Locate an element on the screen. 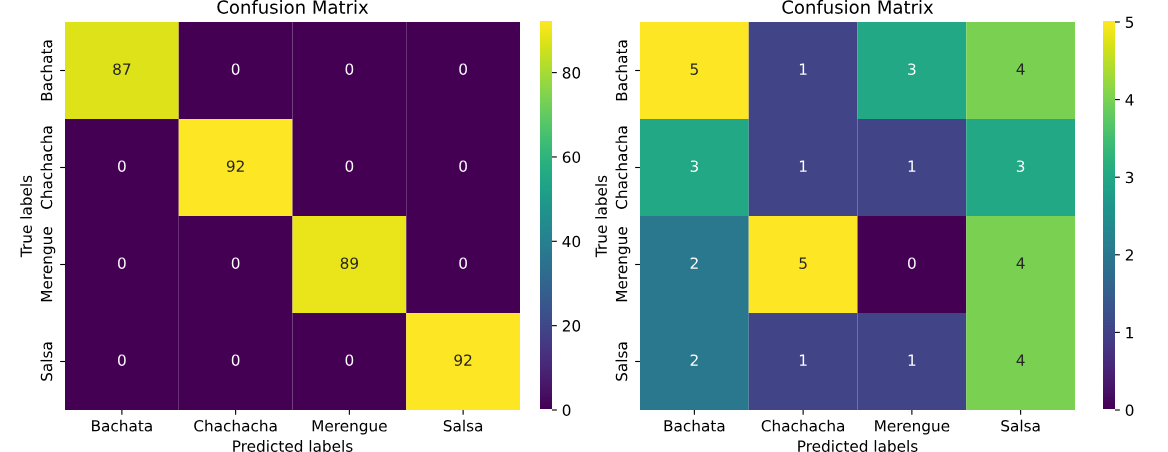 This screenshot has height=452, width=1168. color-bar-label: 2 is located at coordinates (1129, 255).